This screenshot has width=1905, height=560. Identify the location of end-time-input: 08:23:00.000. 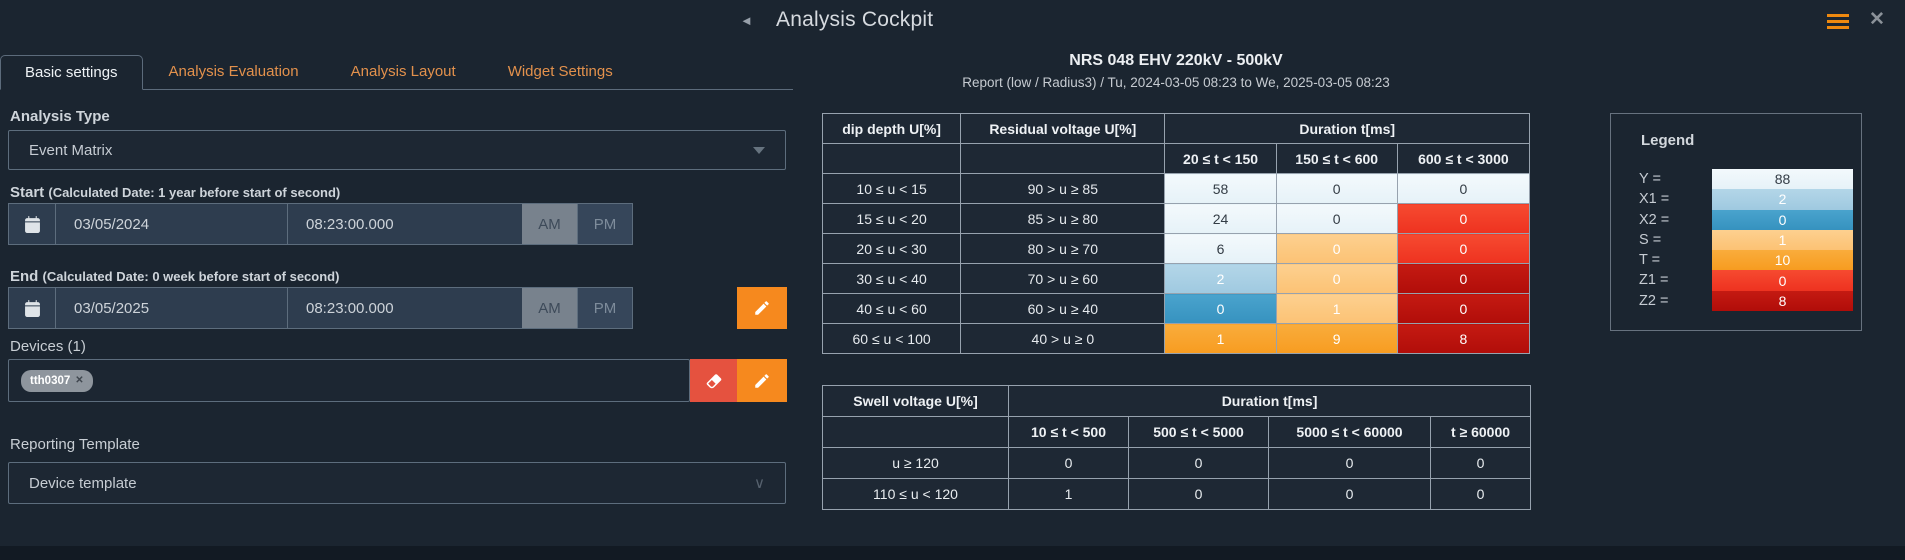
(350, 308).